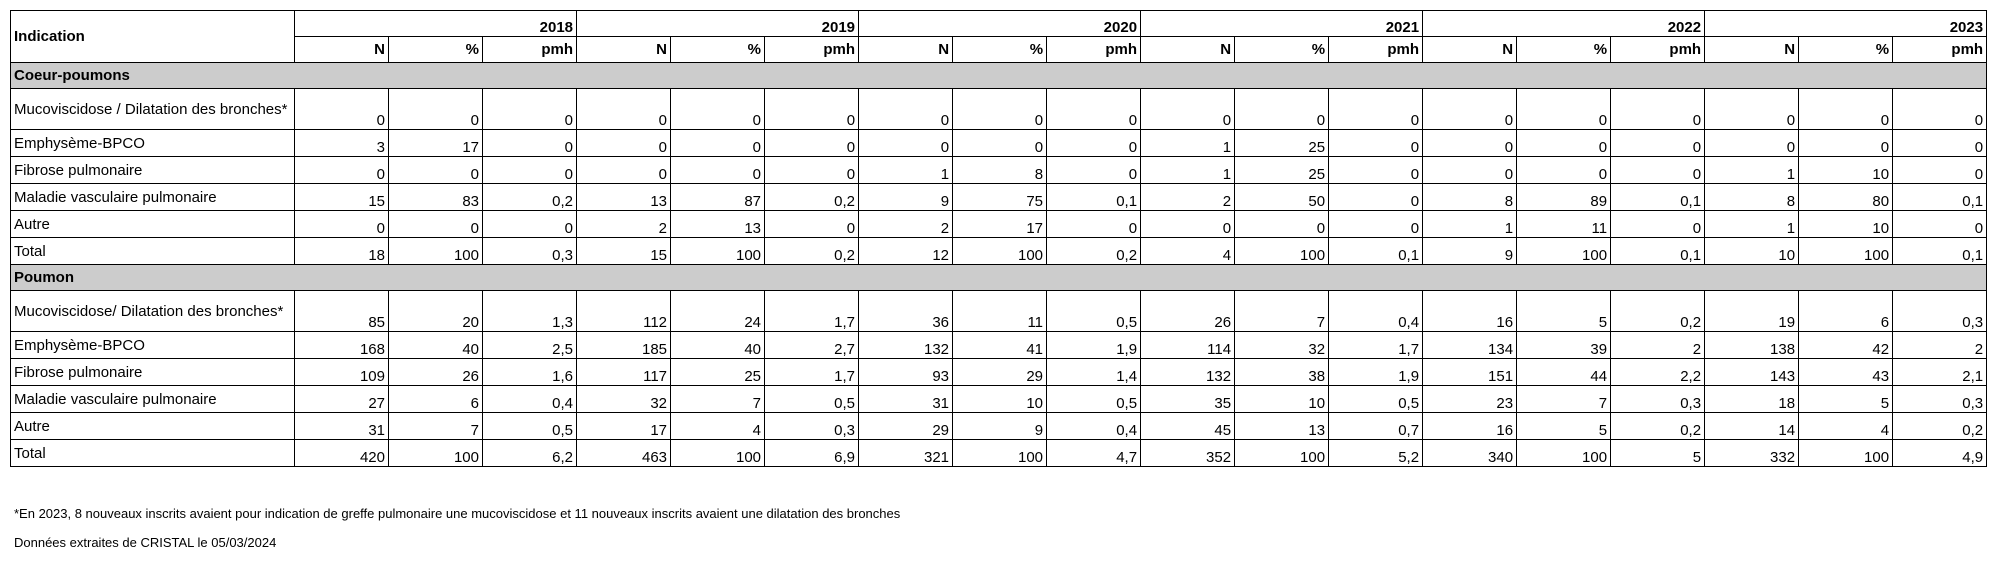  Describe the element at coordinates (624, 426) in the screenshot. I see `value-cell: 17` at that location.